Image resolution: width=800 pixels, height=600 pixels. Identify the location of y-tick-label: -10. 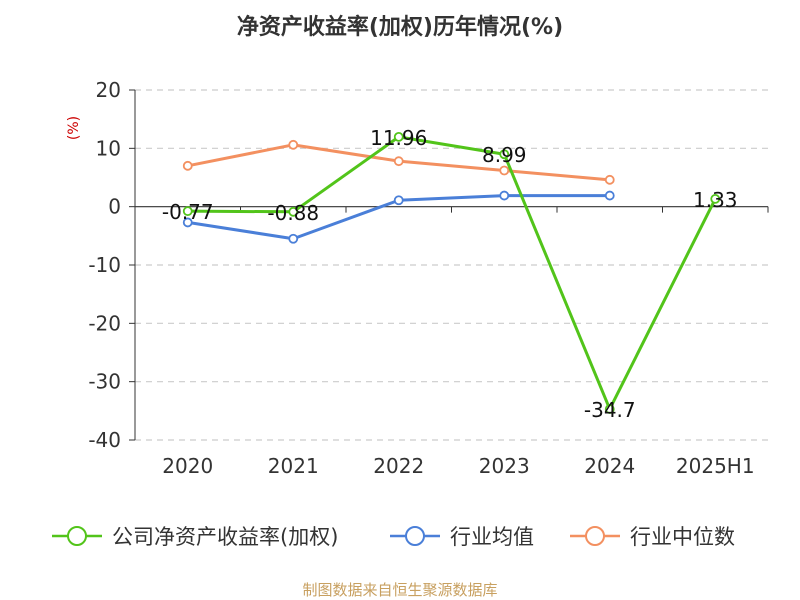
(104, 265).